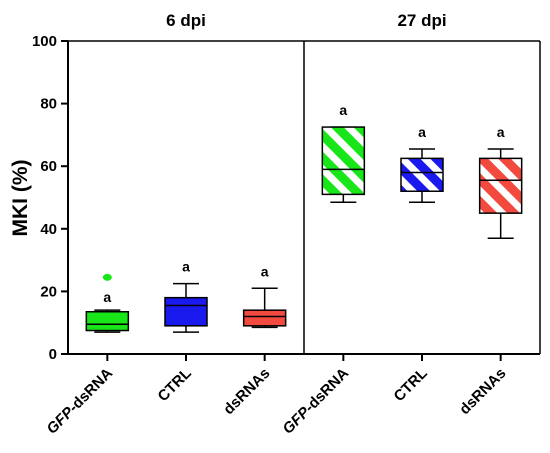 Image resolution: width=550 pixels, height=453 pixels. What do you see at coordinates (107, 277) in the screenshot?
I see `outlier-point` at bounding box center [107, 277].